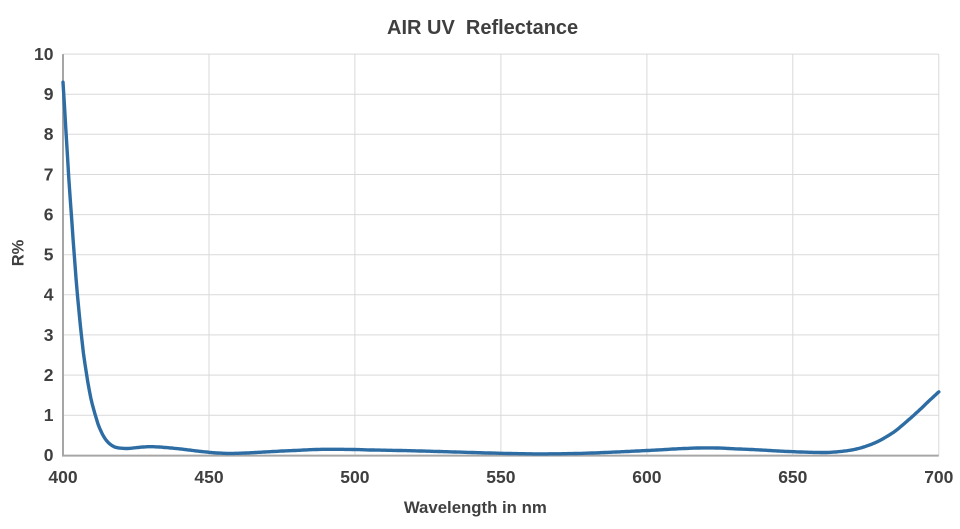  Describe the element at coordinates (19, 252) in the screenshot. I see `svg-text: R%` at that location.